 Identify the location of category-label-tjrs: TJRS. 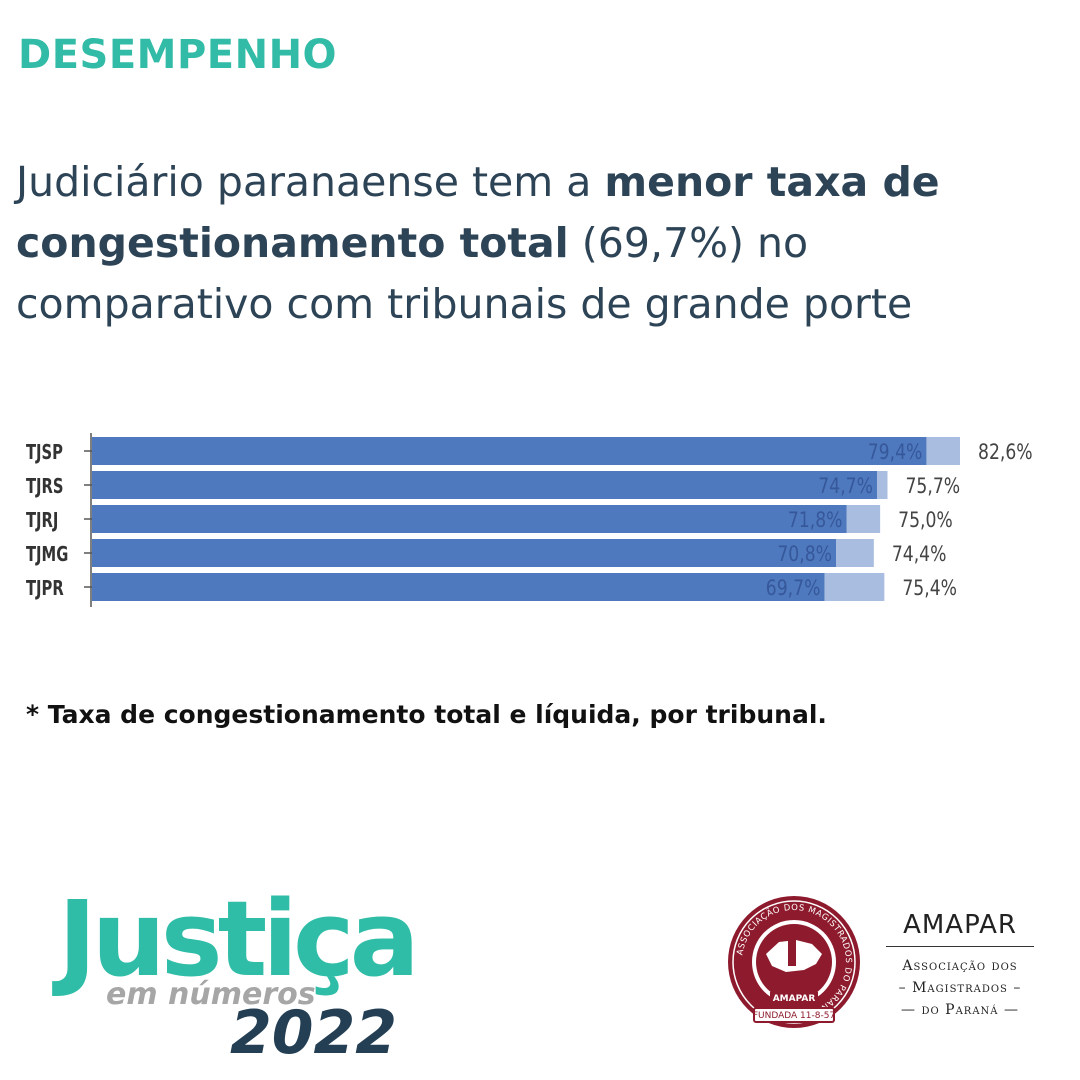
(44, 487).